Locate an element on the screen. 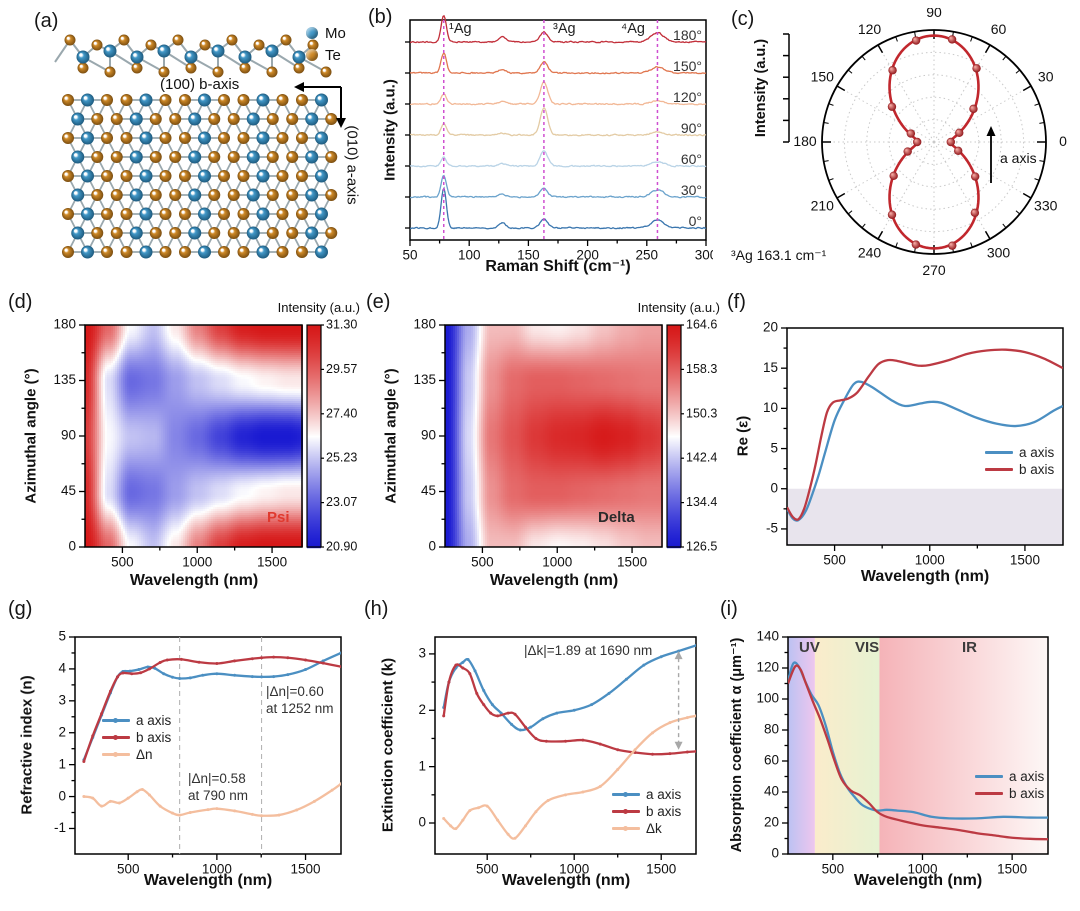 This screenshot has height=911, width=1080. legend-item-delta-n: Δn is located at coordinates (136, 754).